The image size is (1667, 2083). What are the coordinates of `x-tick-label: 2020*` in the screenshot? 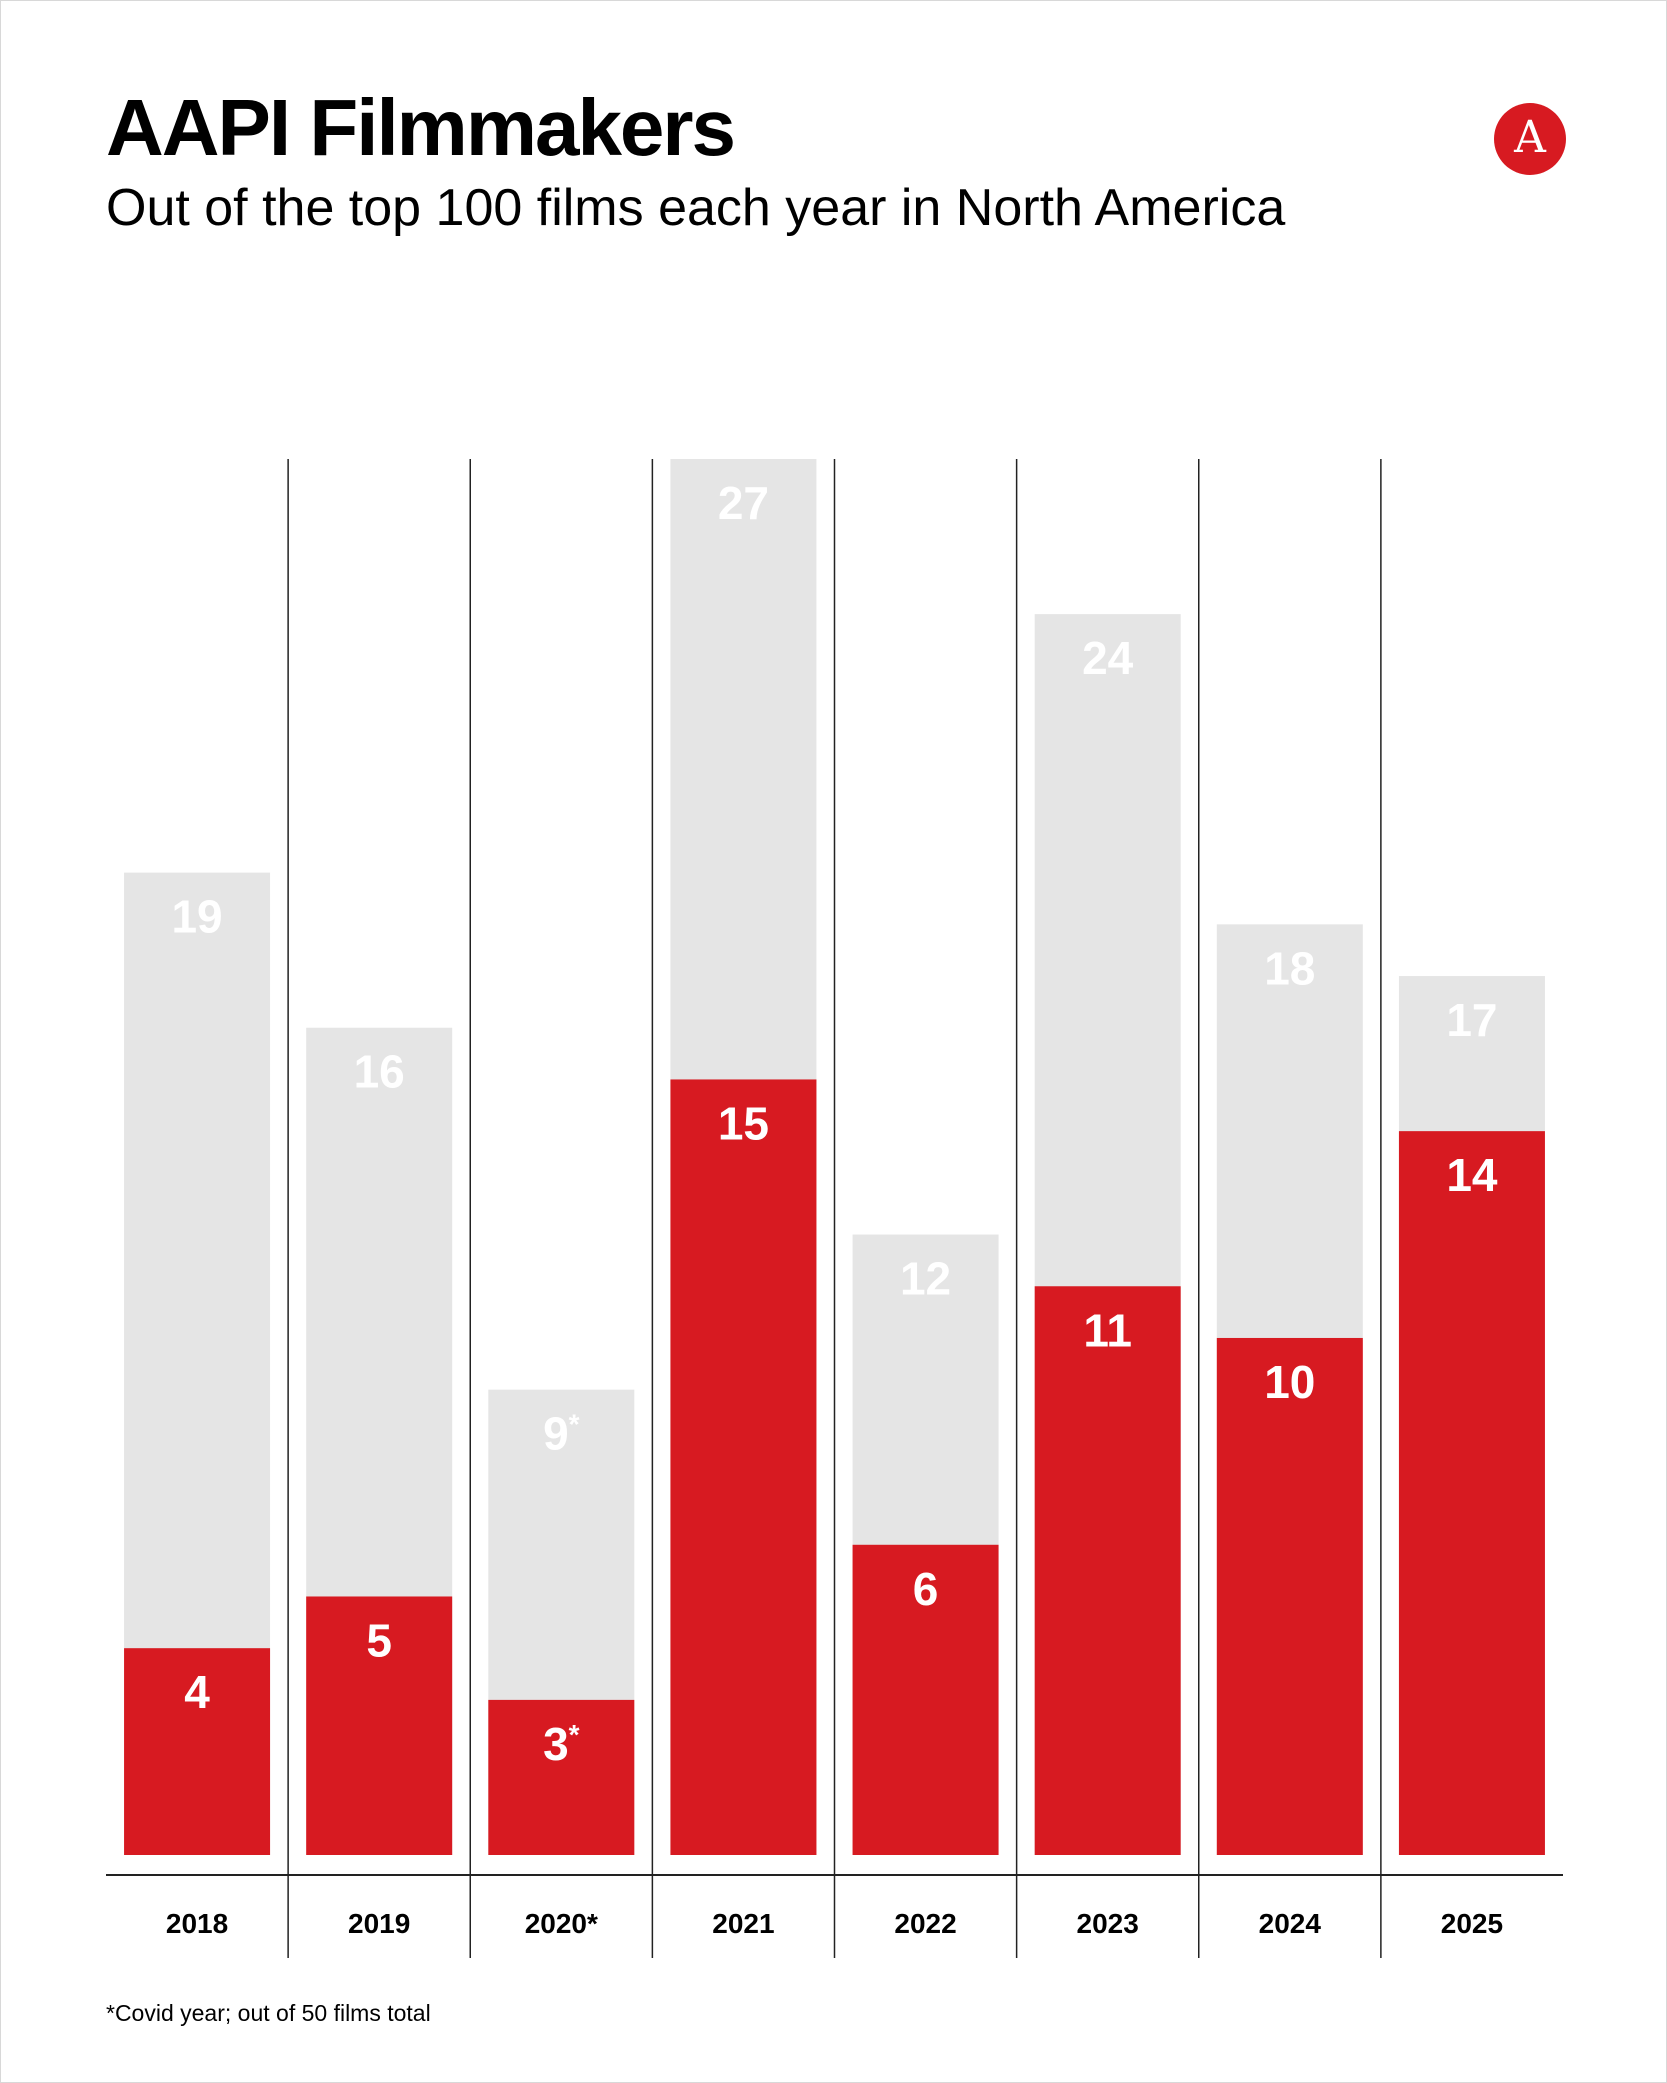 It's located at (561, 1923).